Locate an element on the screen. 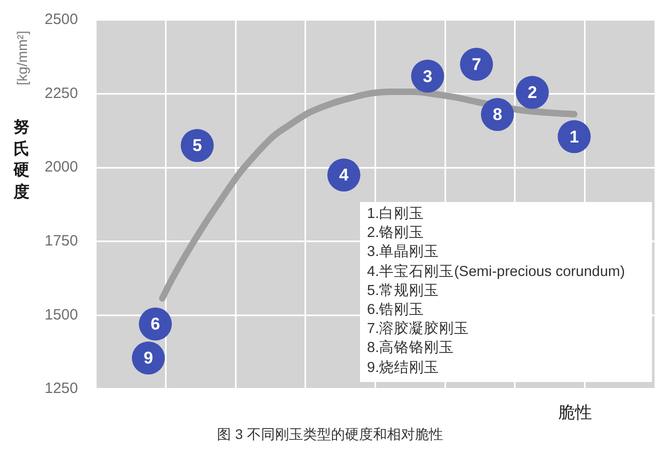  annotation: 5.常规刚玉 is located at coordinates (403, 291).